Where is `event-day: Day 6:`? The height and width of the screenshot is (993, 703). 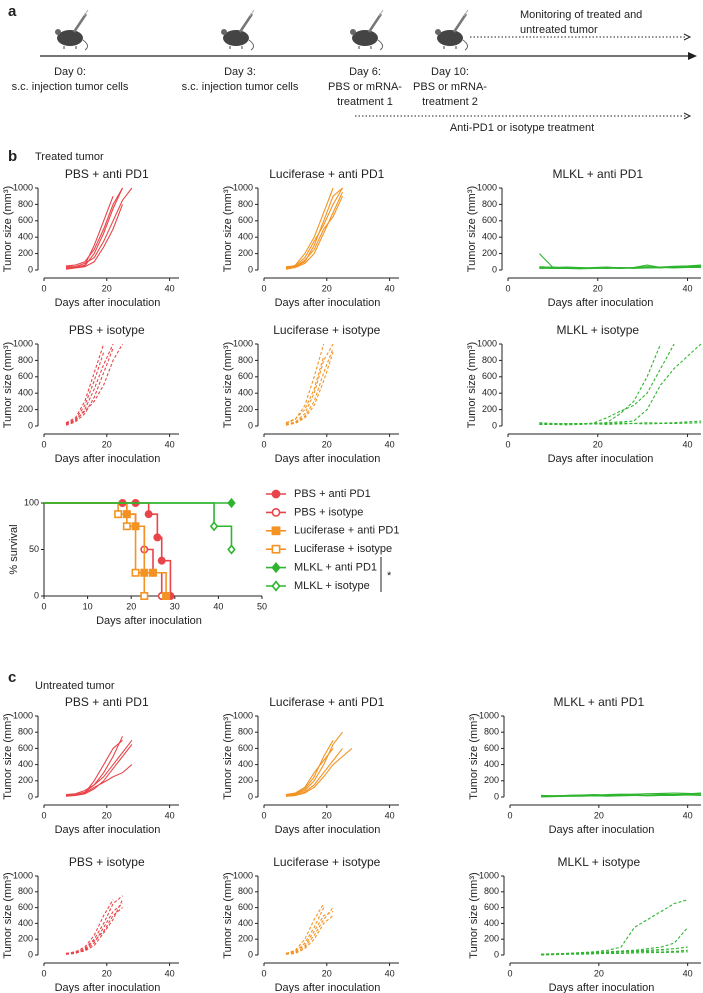 event-day: Day 6: is located at coordinates (365, 72).